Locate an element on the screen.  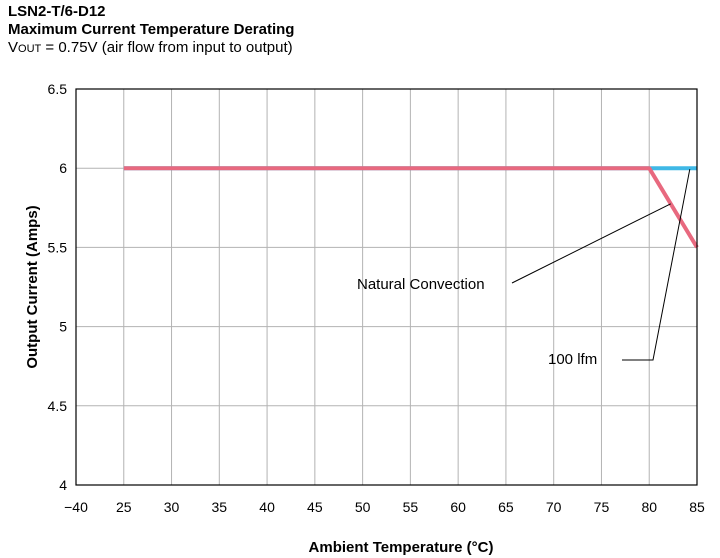
y-tick-label: 5 is located at coordinates (63, 327).